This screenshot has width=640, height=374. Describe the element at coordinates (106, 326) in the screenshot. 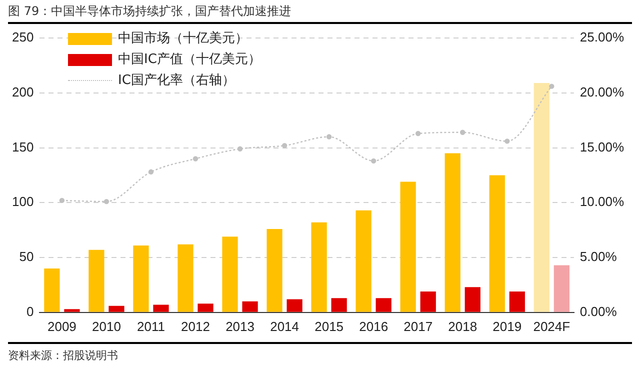

I see `x-tick-label: 2010` at that location.